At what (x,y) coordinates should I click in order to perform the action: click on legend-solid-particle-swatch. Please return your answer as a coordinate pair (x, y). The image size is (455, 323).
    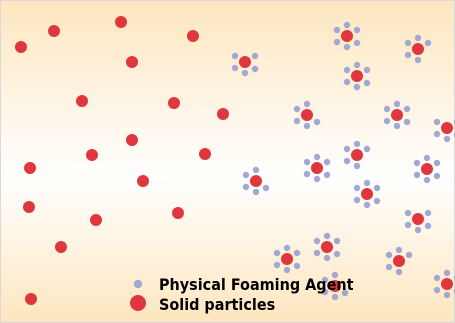
    Looking at the image, I should click on (138, 303).